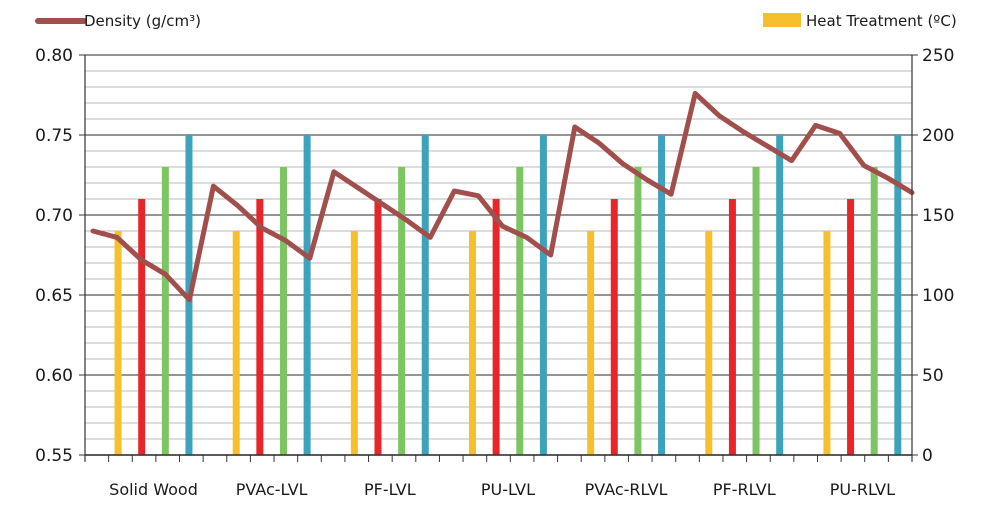 This screenshot has width=997, height=520. What do you see at coordinates (938, 296) in the screenshot?
I see `right-tick-label: 100` at bounding box center [938, 296].